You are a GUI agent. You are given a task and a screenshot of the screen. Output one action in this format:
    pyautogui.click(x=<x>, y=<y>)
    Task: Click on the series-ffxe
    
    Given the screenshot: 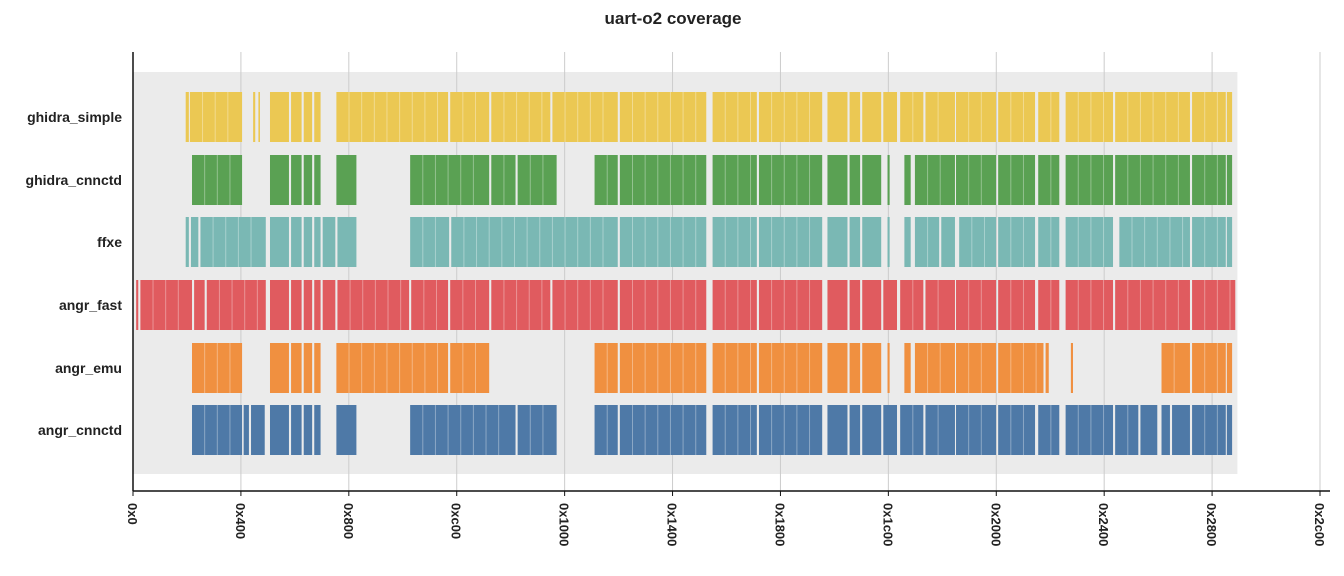 What is the action you would take?
    pyautogui.click(x=709, y=242)
    